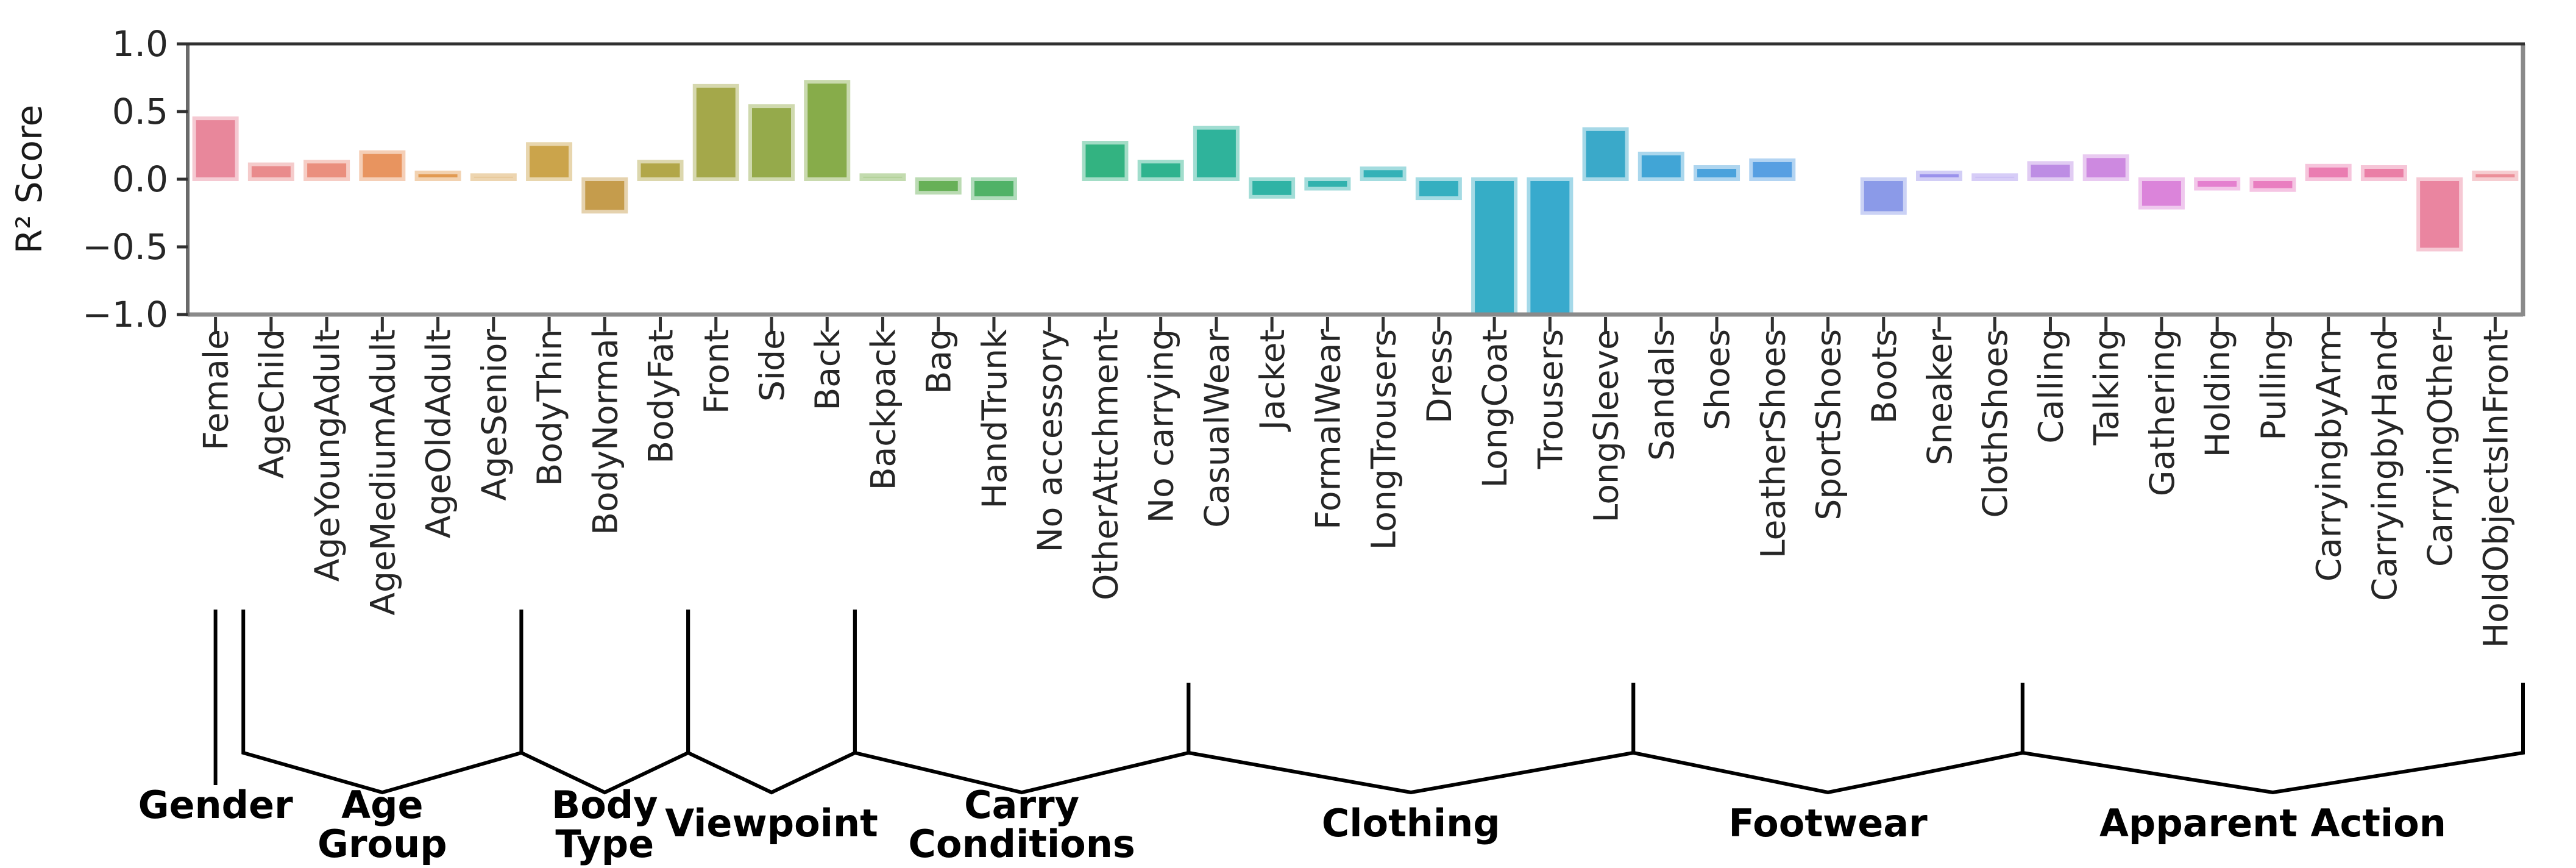  I want to click on bar-no-carrying, so click(1160, 171).